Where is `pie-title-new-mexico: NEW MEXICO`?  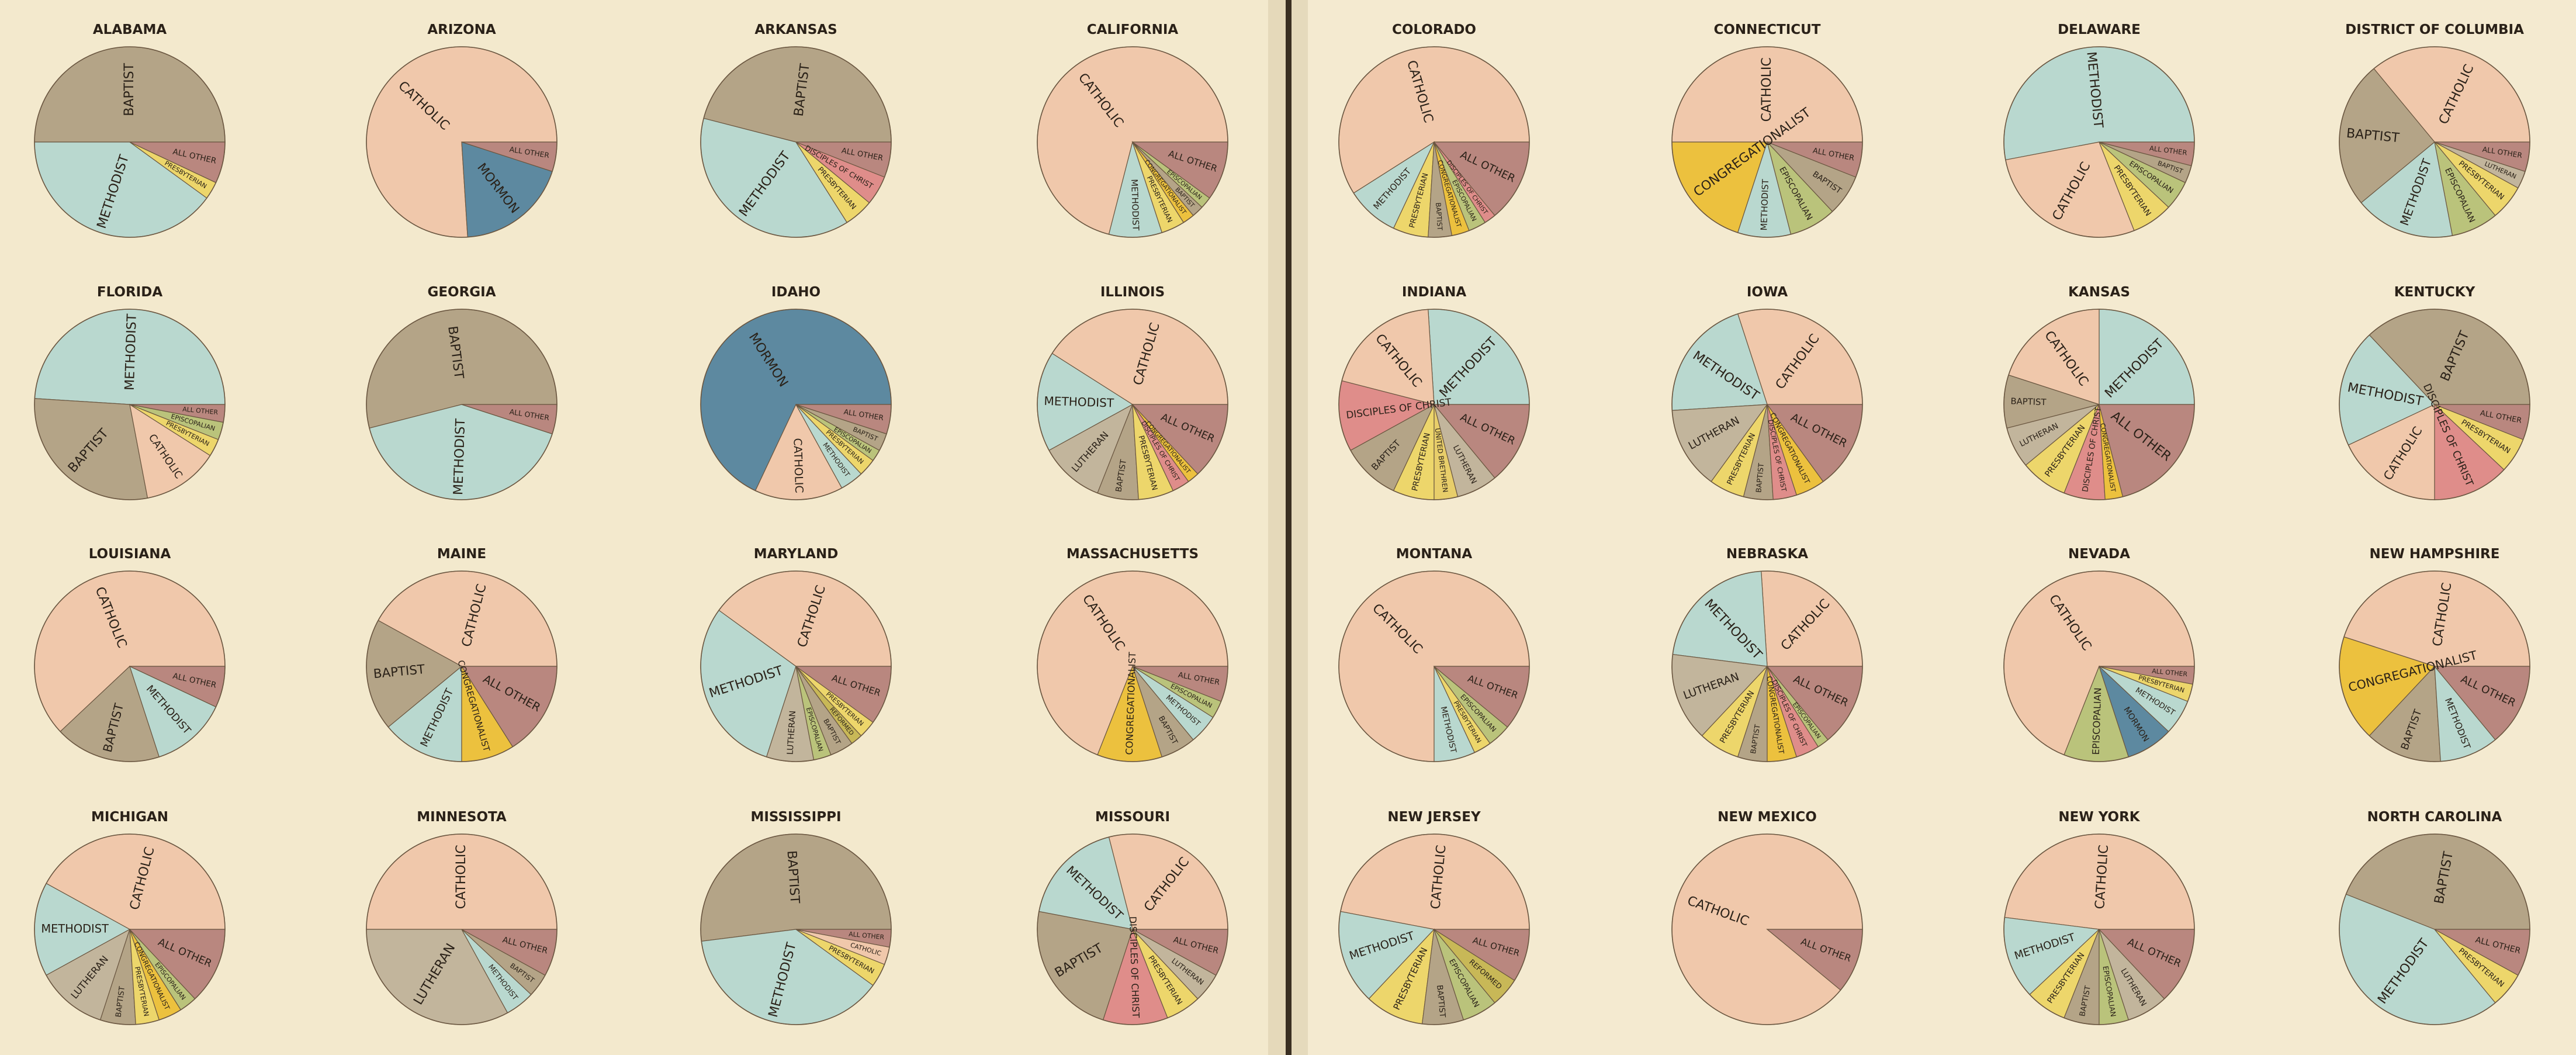
pie-title-new-mexico: NEW MEXICO is located at coordinates (1768, 817).